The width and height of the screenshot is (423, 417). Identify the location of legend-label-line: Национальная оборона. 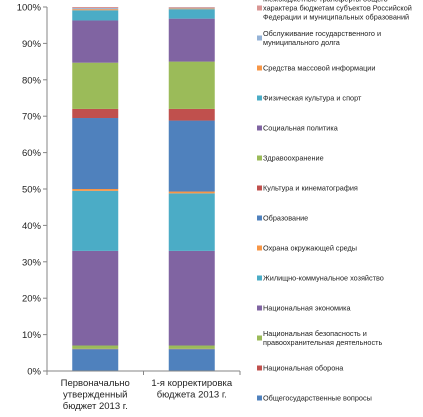
(303, 368).